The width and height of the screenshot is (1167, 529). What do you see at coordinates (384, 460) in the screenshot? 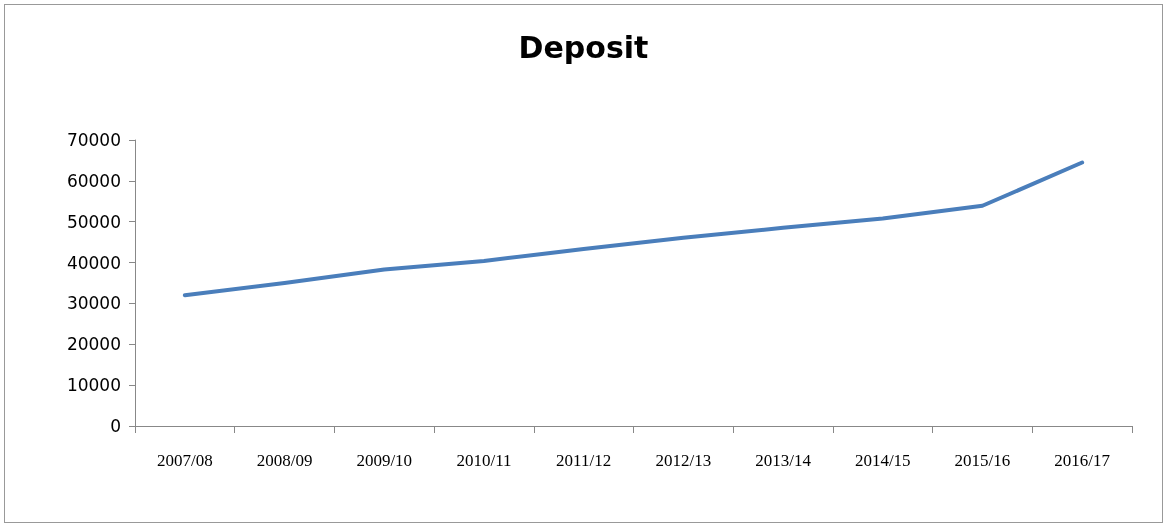
I see `x-tick-label: 2009/10` at bounding box center [384, 460].